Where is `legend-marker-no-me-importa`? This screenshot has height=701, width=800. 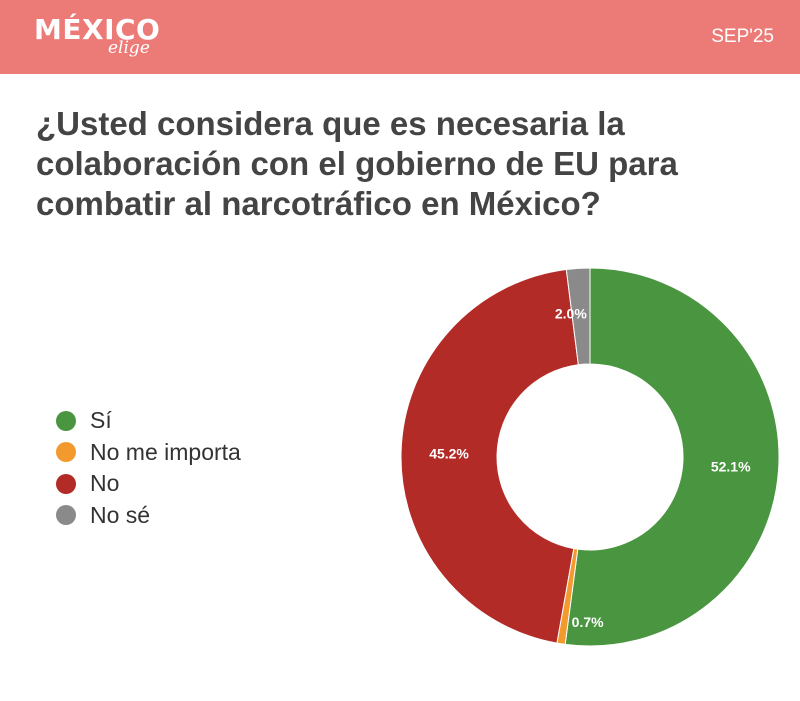 legend-marker-no-me-importa is located at coordinates (66, 452).